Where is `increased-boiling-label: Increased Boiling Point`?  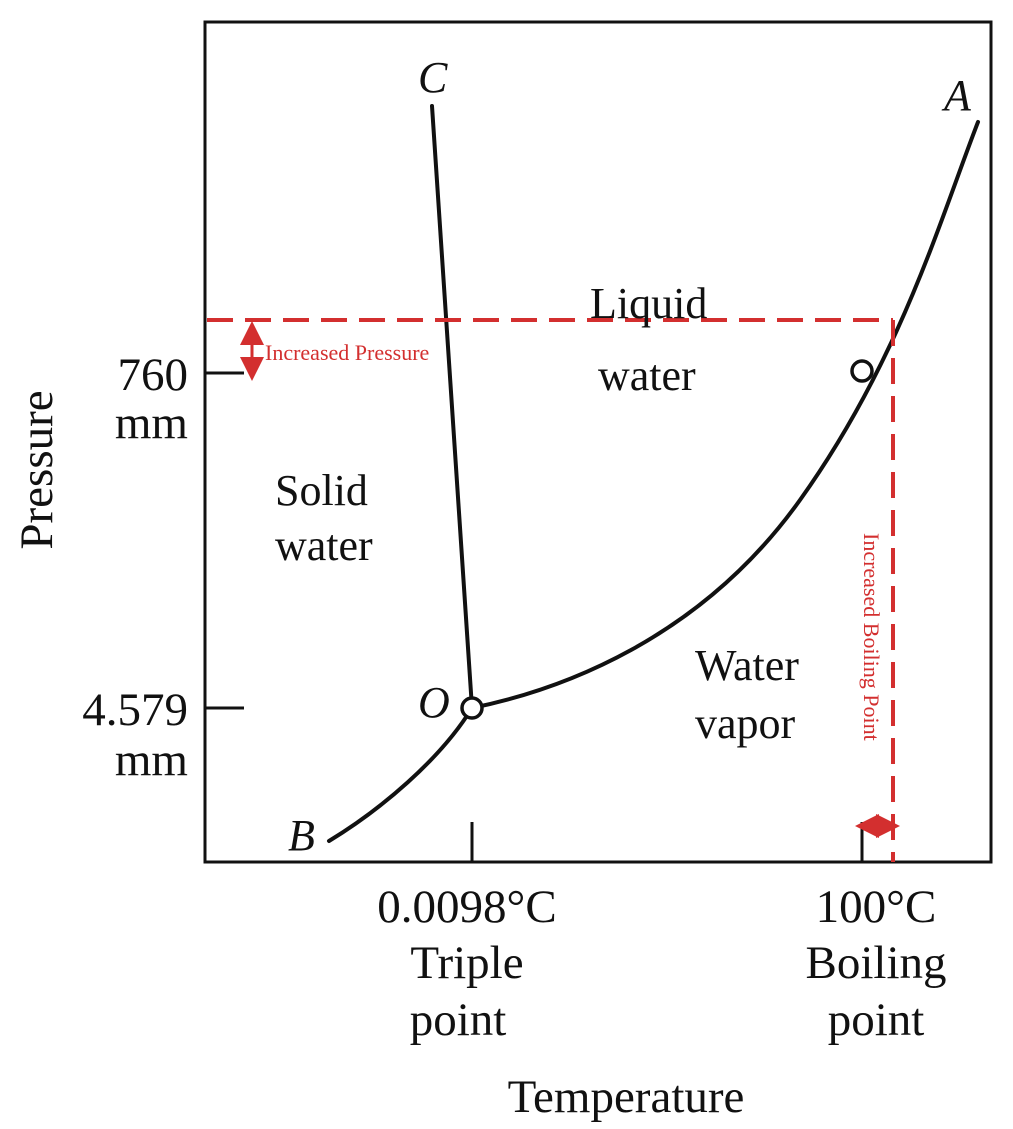 increased-boiling-label: Increased Boiling Point is located at coordinates (871, 637).